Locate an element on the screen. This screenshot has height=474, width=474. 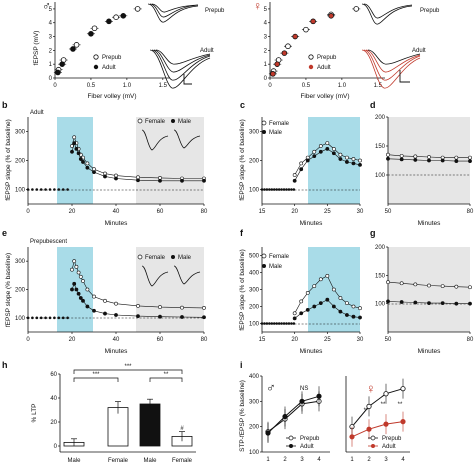
x-tick-label: 20 is located at coordinates (294, 340).